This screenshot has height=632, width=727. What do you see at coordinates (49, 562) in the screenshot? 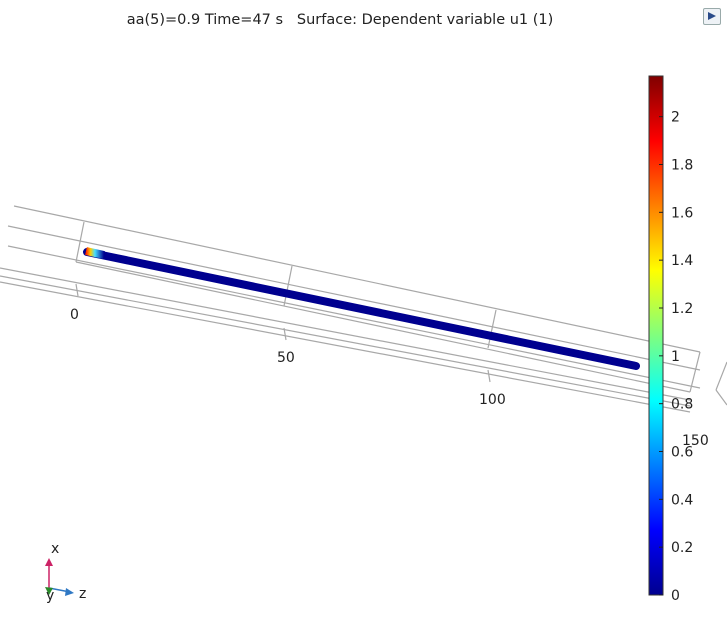
I see `triad-x-arrow` at bounding box center [49, 562].